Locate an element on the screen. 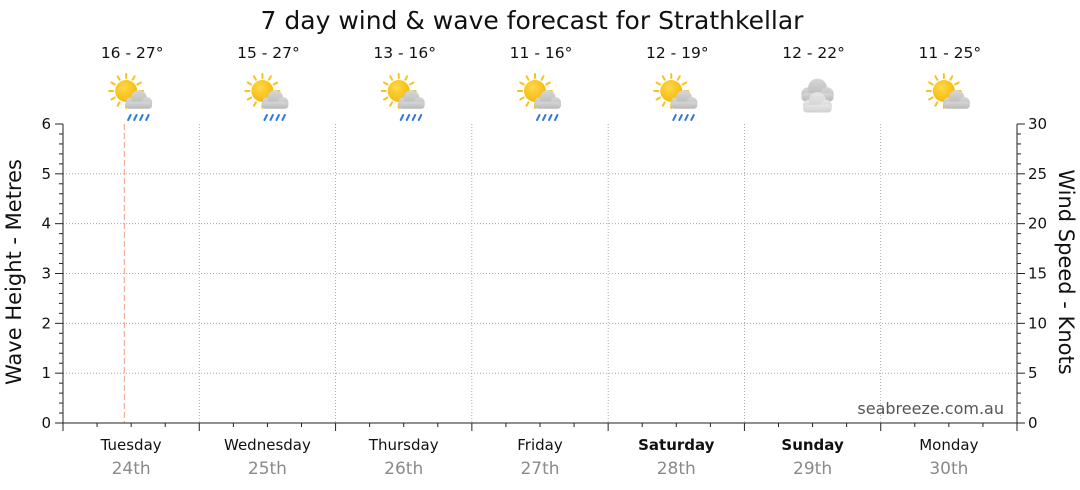 The height and width of the screenshot is (490, 1080). day-date-label: 28th is located at coordinates (676, 469).